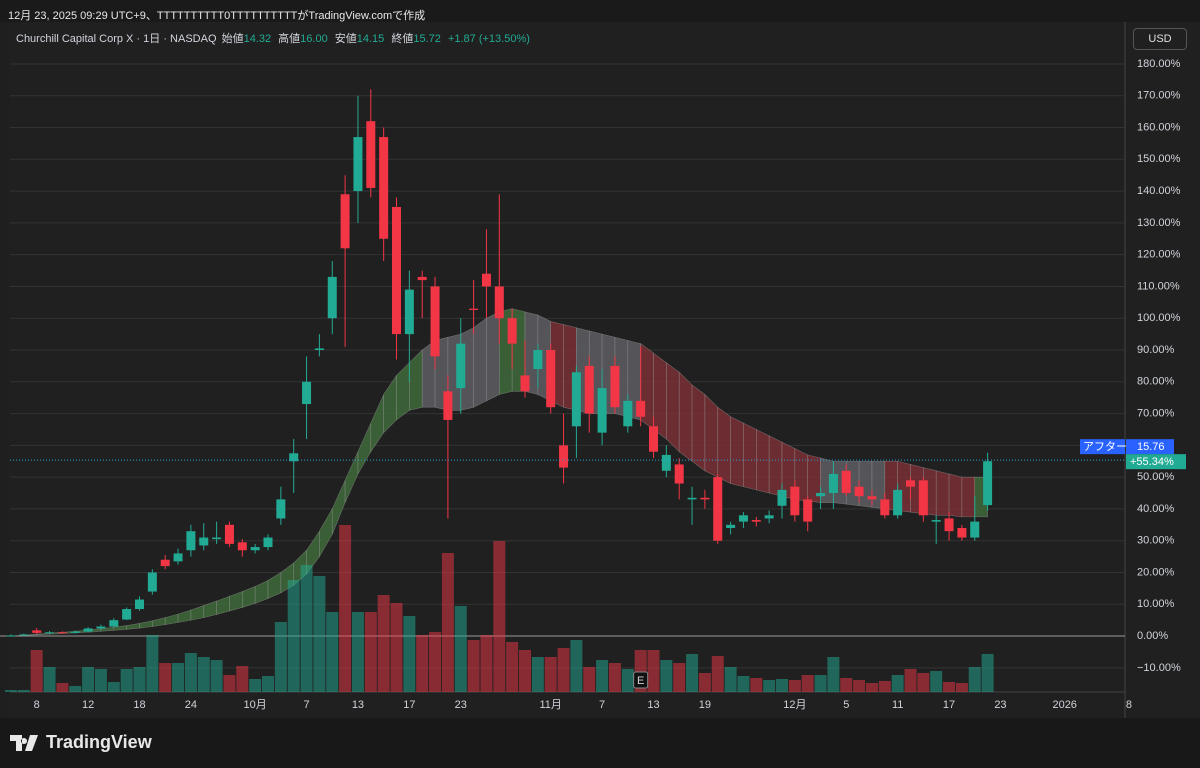 The image size is (1200, 768). What do you see at coordinates (358, 705) in the screenshot?
I see `x-tick-label: 13` at bounding box center [358, 705].